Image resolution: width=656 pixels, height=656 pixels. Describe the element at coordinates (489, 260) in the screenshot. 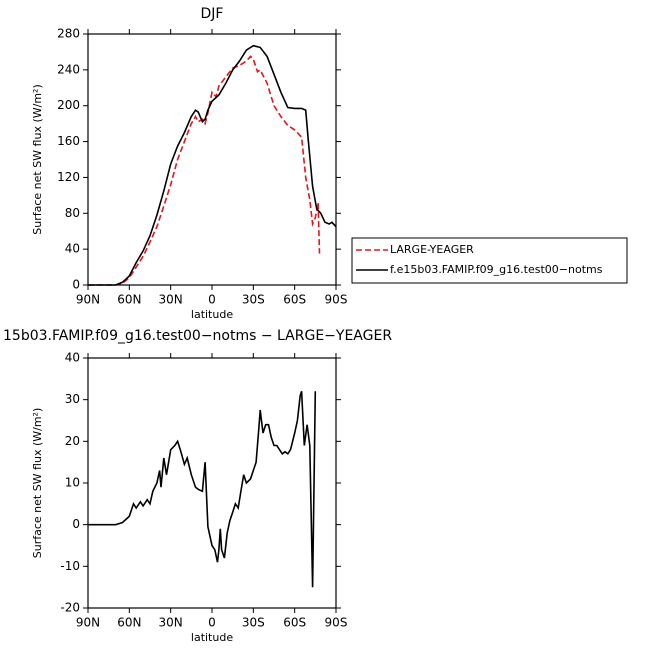

I see `legend-box` at that location.